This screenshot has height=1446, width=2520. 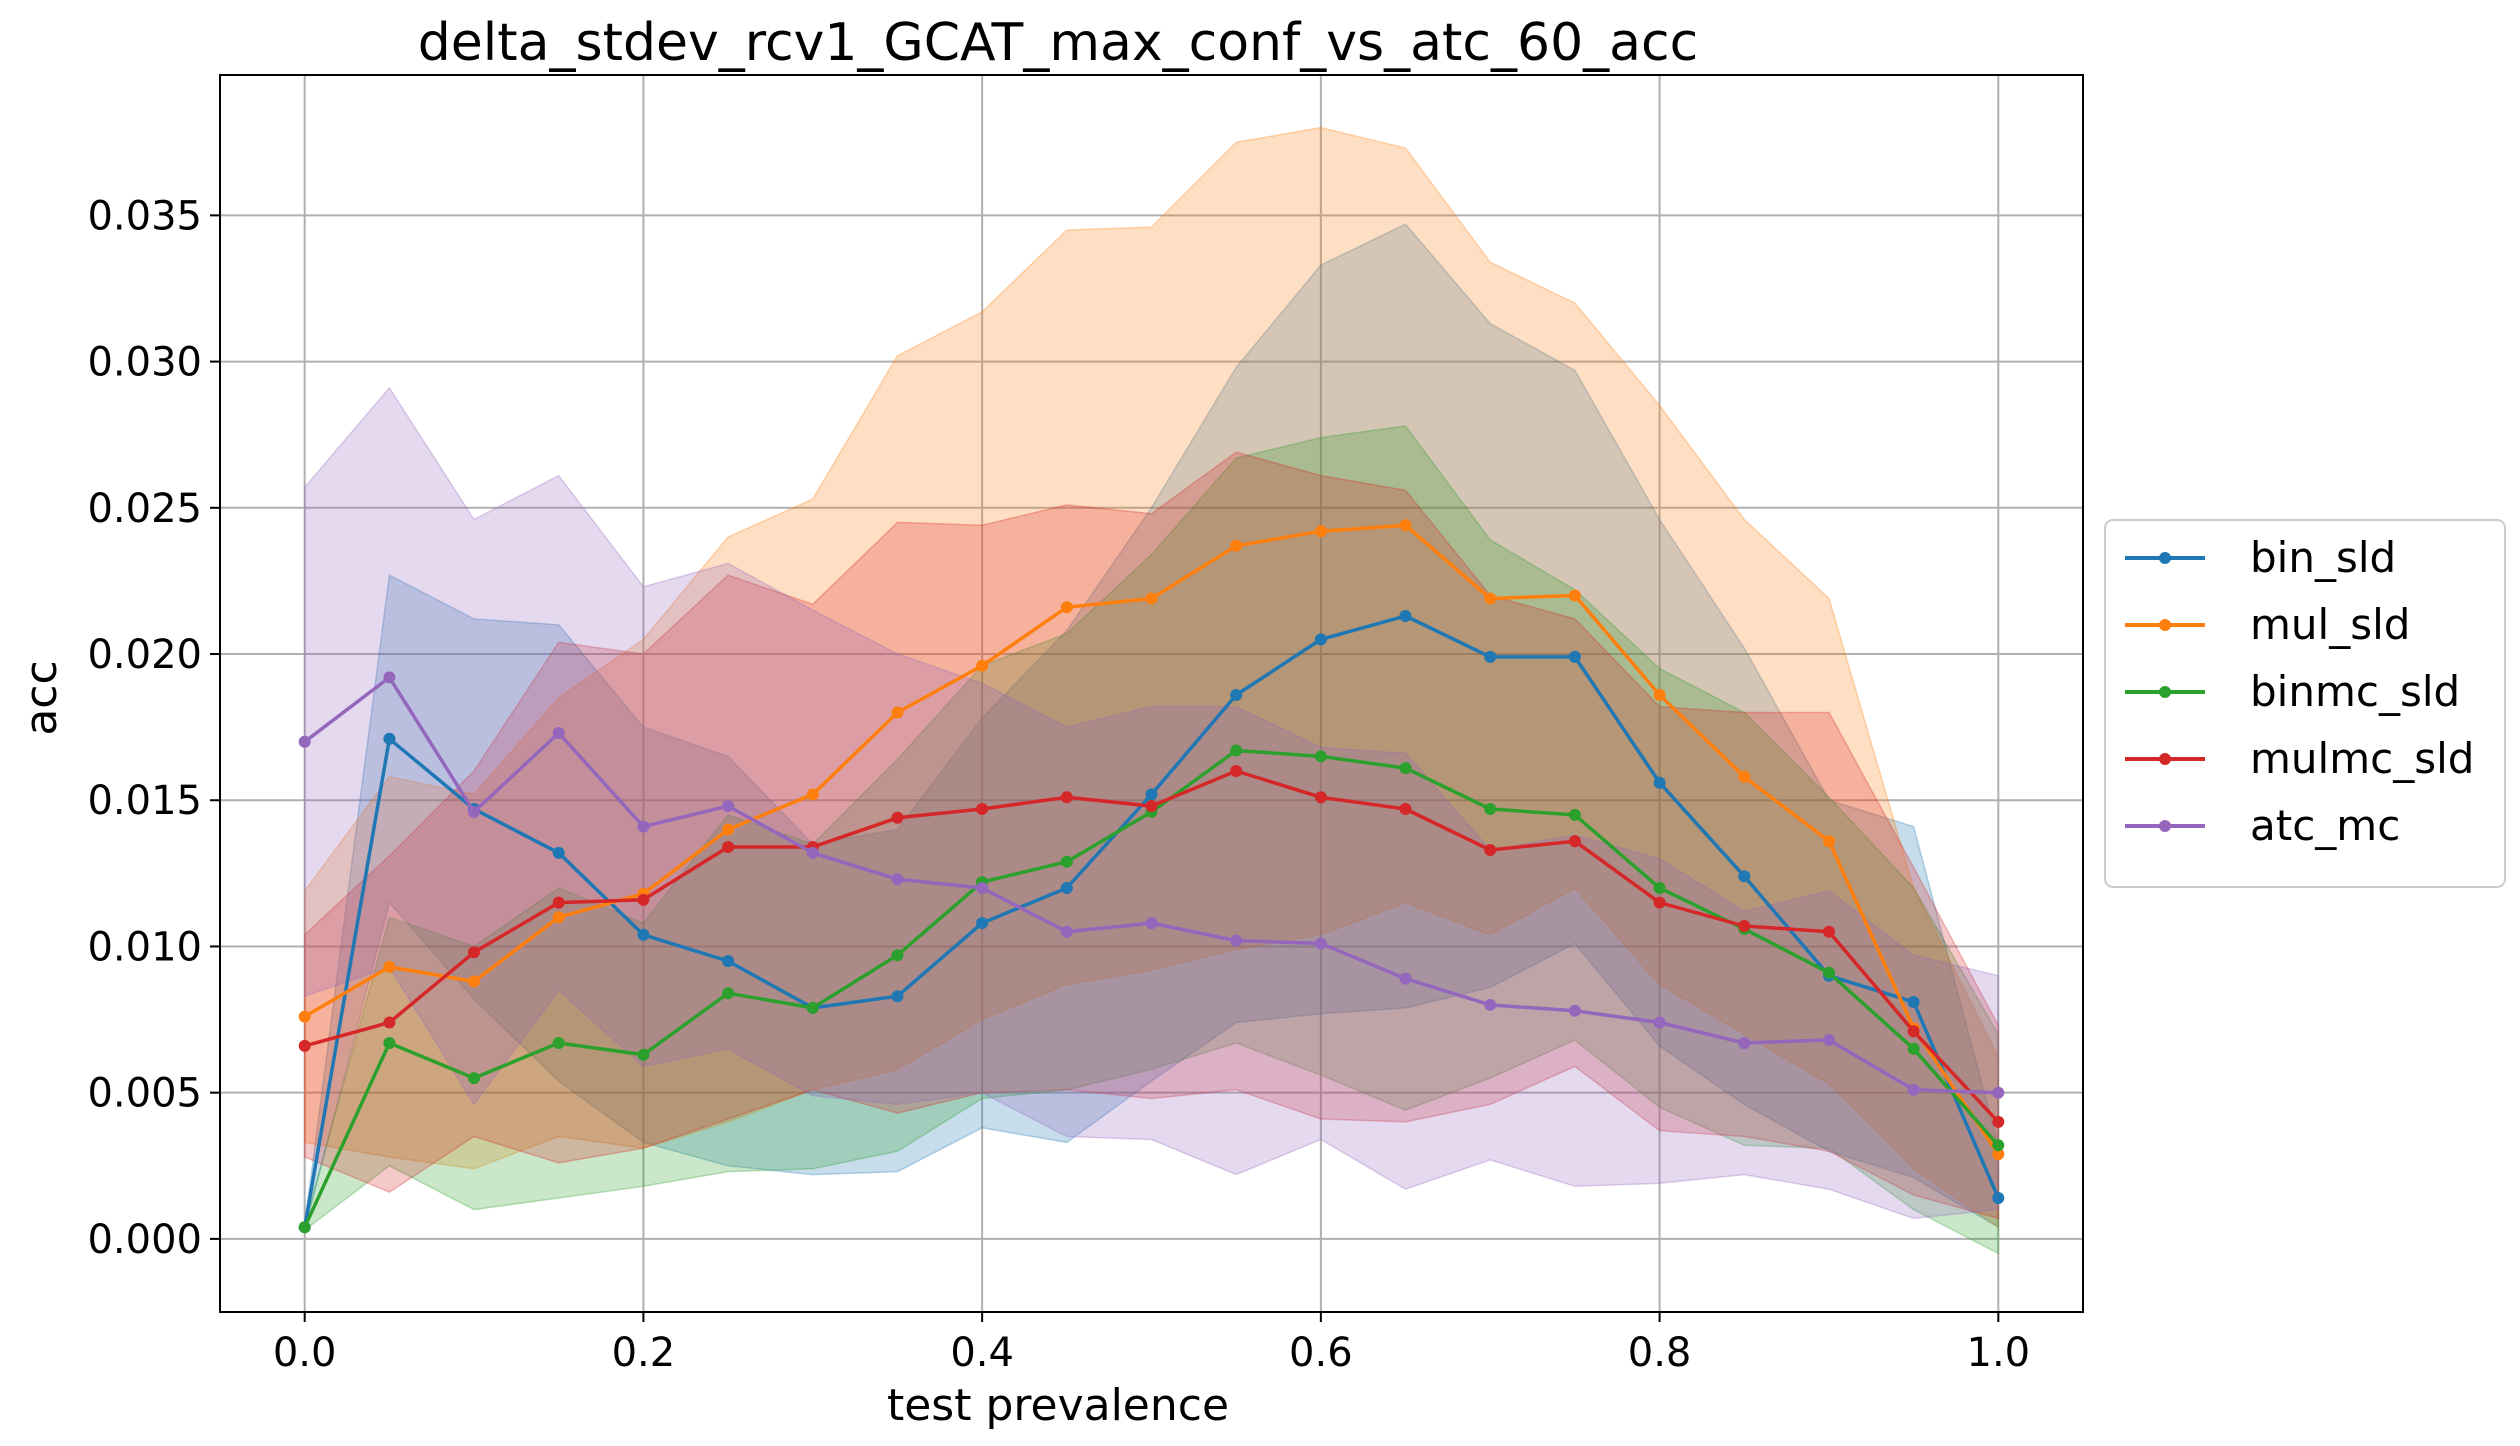 I want to click on legend-marker-atc_mc, so click(x=2165, y=826).